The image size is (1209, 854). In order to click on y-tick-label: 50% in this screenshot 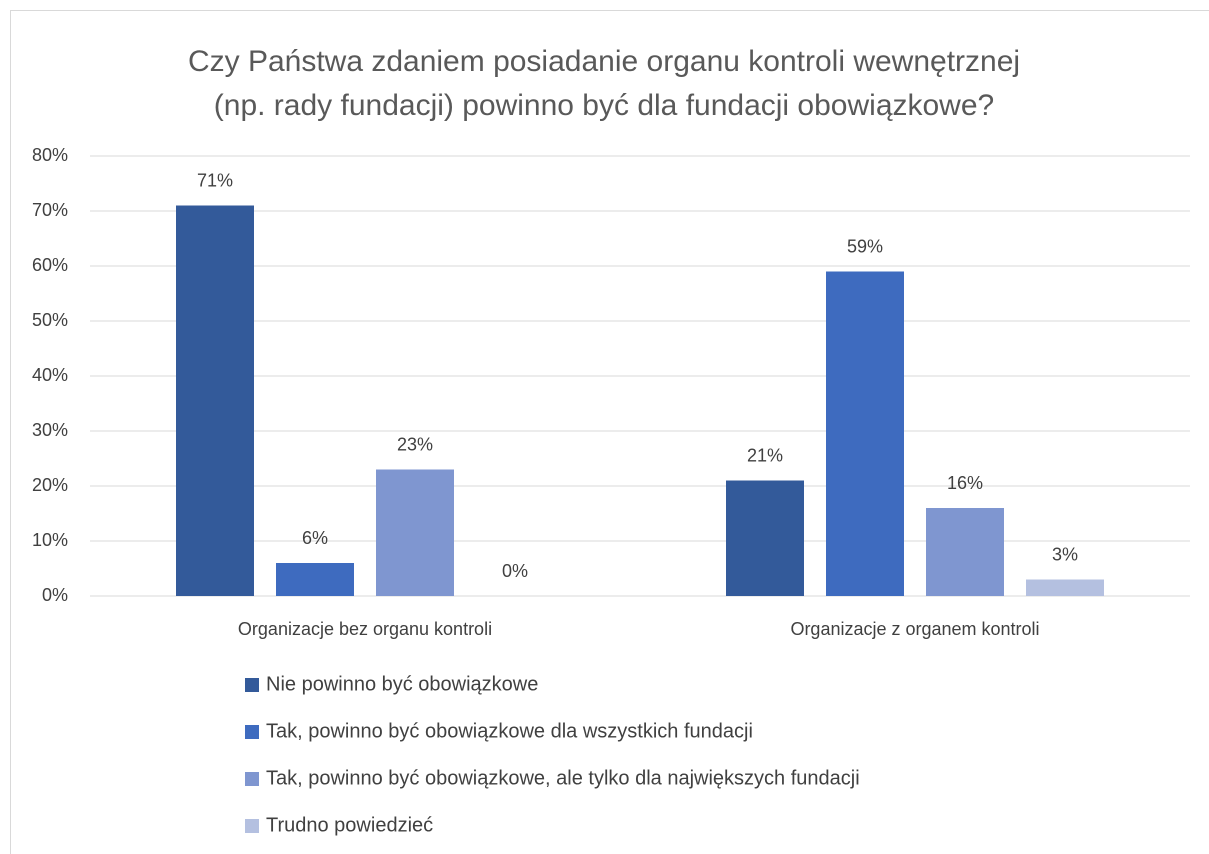, I will do `click(50, 320)`.